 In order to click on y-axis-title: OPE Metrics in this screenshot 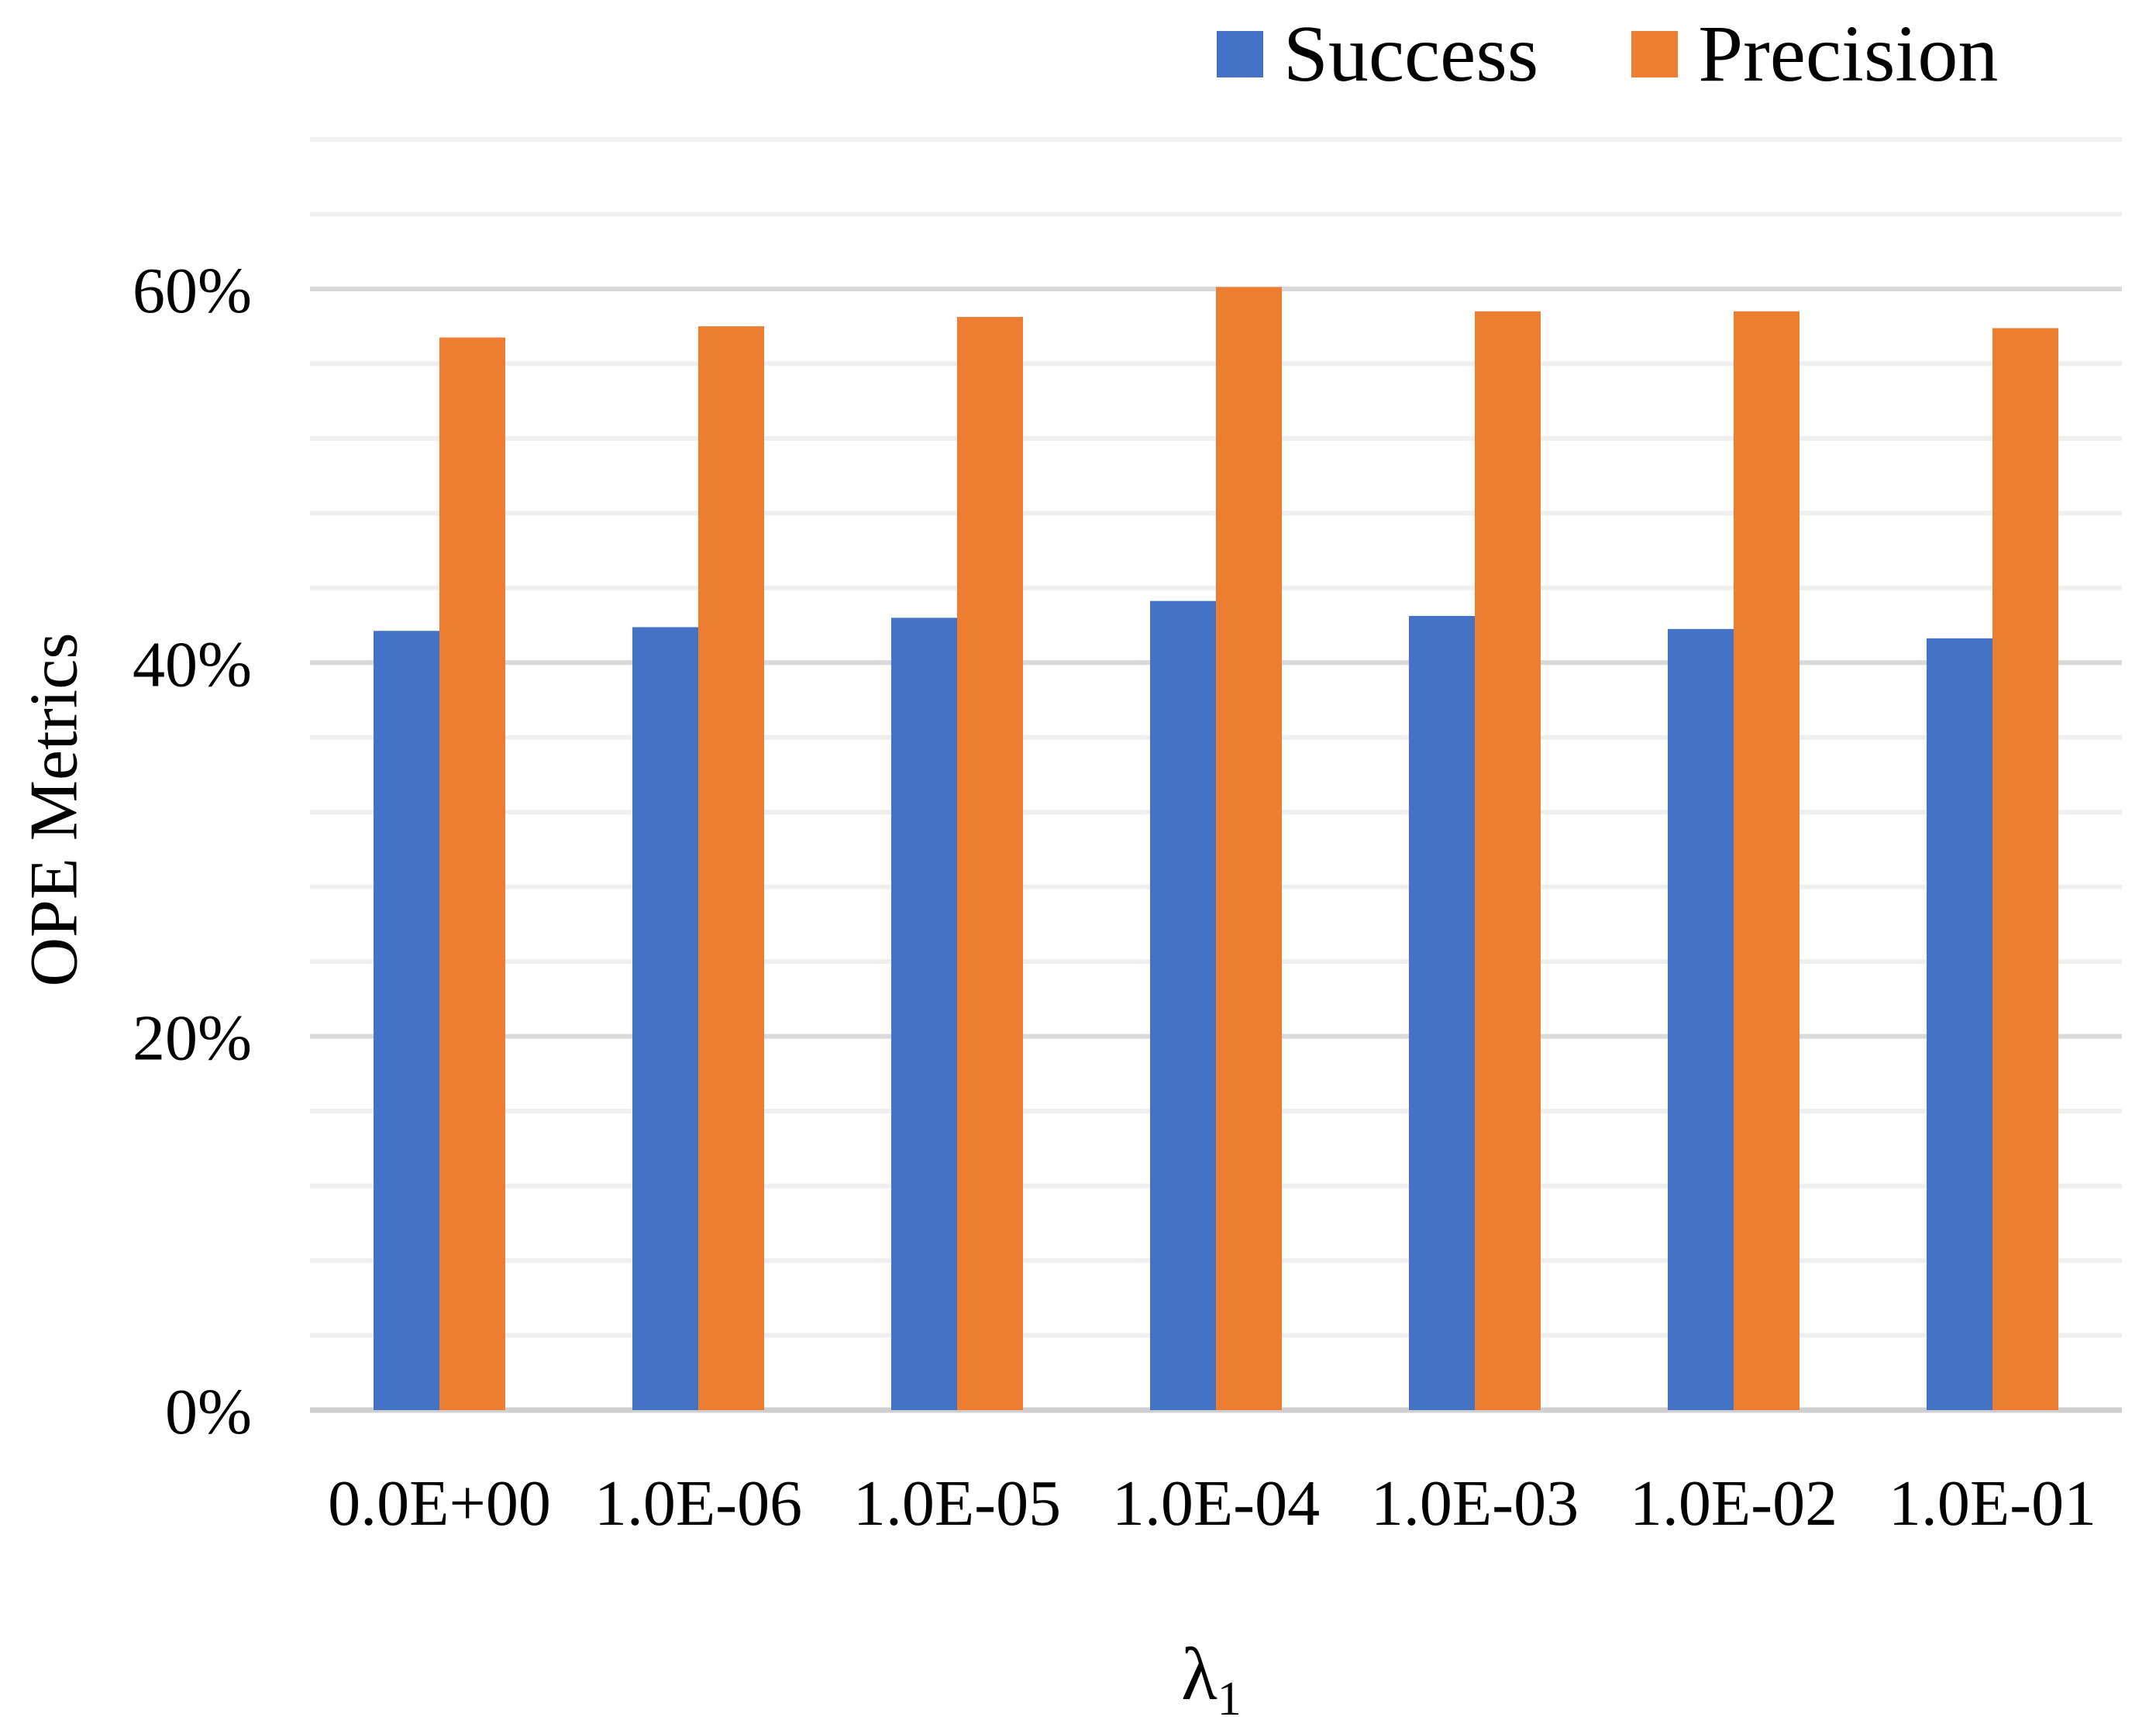, I will do `click(54, 809)`.